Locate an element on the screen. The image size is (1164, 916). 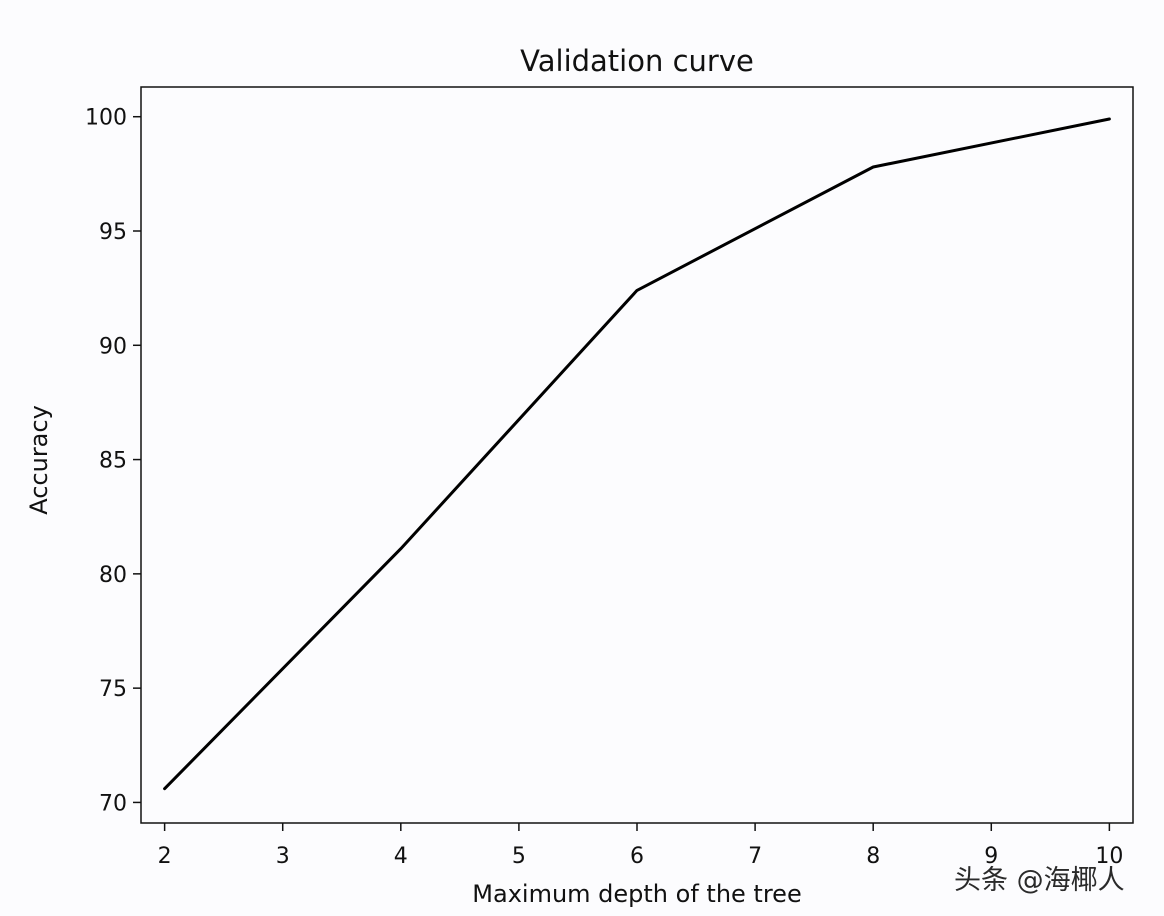
y-tick-label: 70 is located at coordinates (113, 803).